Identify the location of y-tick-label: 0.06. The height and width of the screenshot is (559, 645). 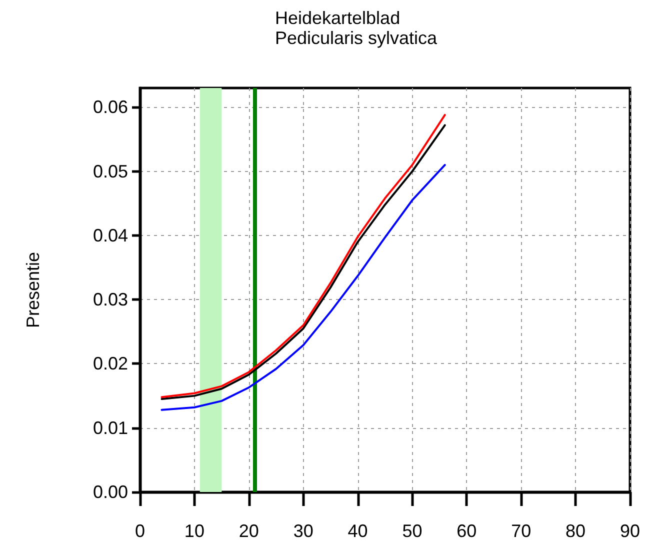
(110, 107).